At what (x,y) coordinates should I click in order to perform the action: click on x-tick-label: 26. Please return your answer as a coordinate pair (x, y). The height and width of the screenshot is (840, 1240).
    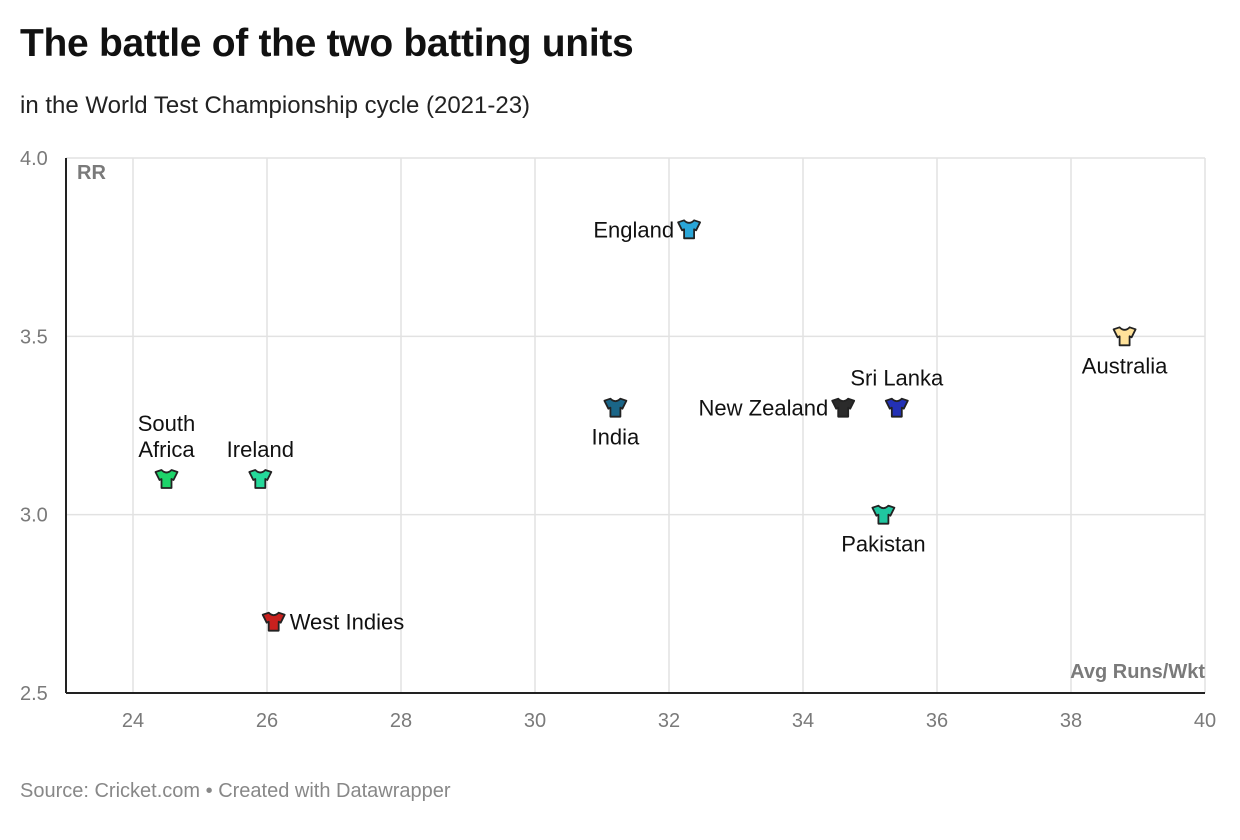
    Looking at the image, I should click on (267, 721).